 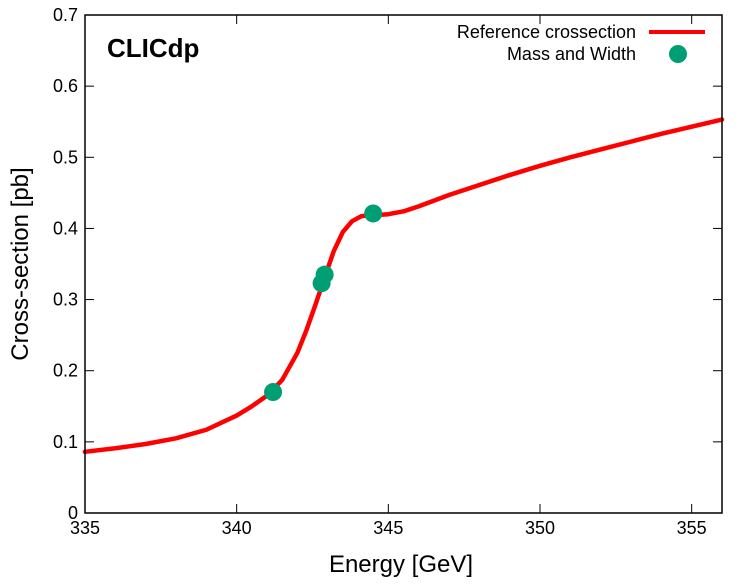 I want to click on legend: Reference crossection Mass and Width, so click(x=581, y=43).